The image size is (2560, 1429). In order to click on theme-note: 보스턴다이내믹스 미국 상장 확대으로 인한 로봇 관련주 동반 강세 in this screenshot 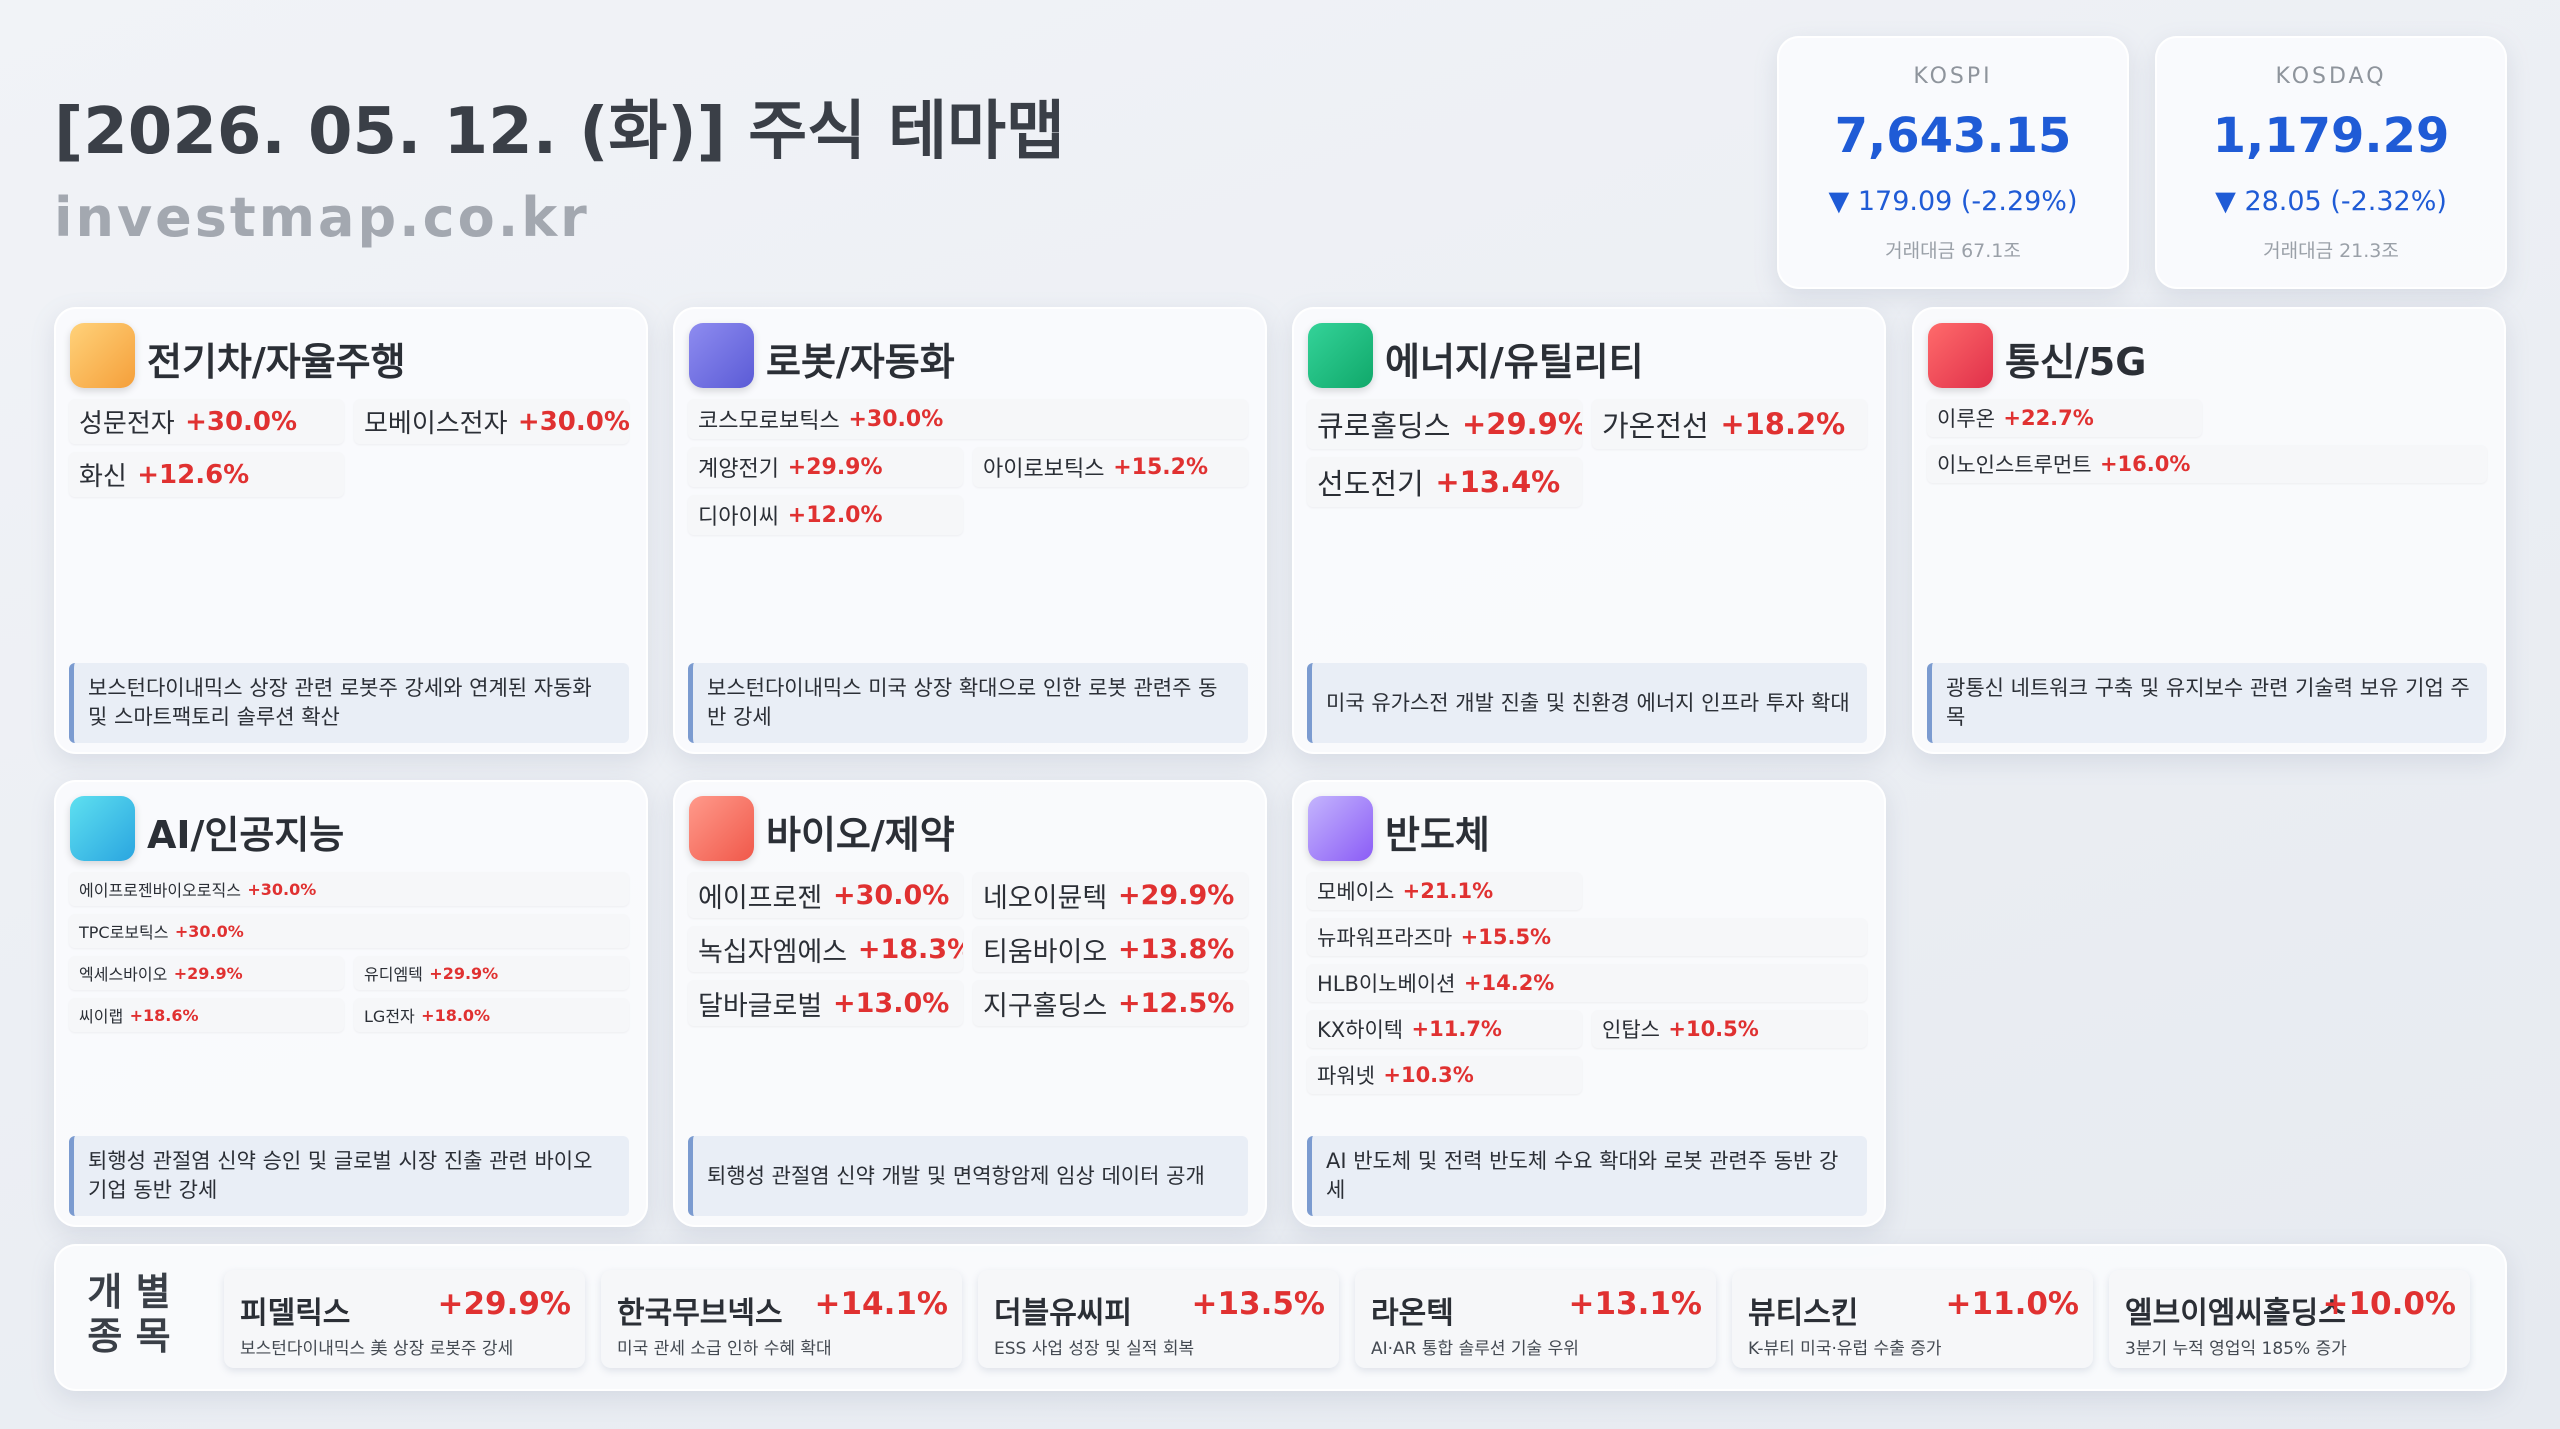, I will do `click(968, 703)`.